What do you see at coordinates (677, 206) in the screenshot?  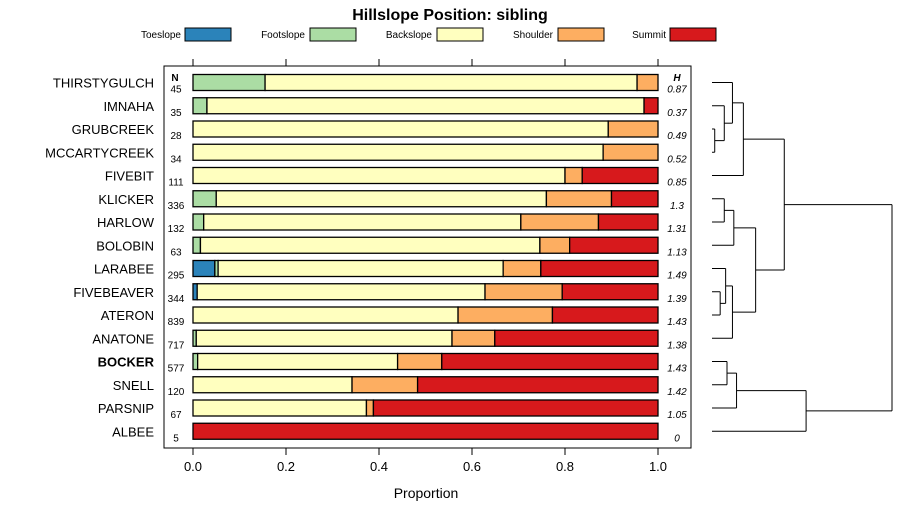 I see `row-h-value: 1.3` at bounding box center [677, 206].